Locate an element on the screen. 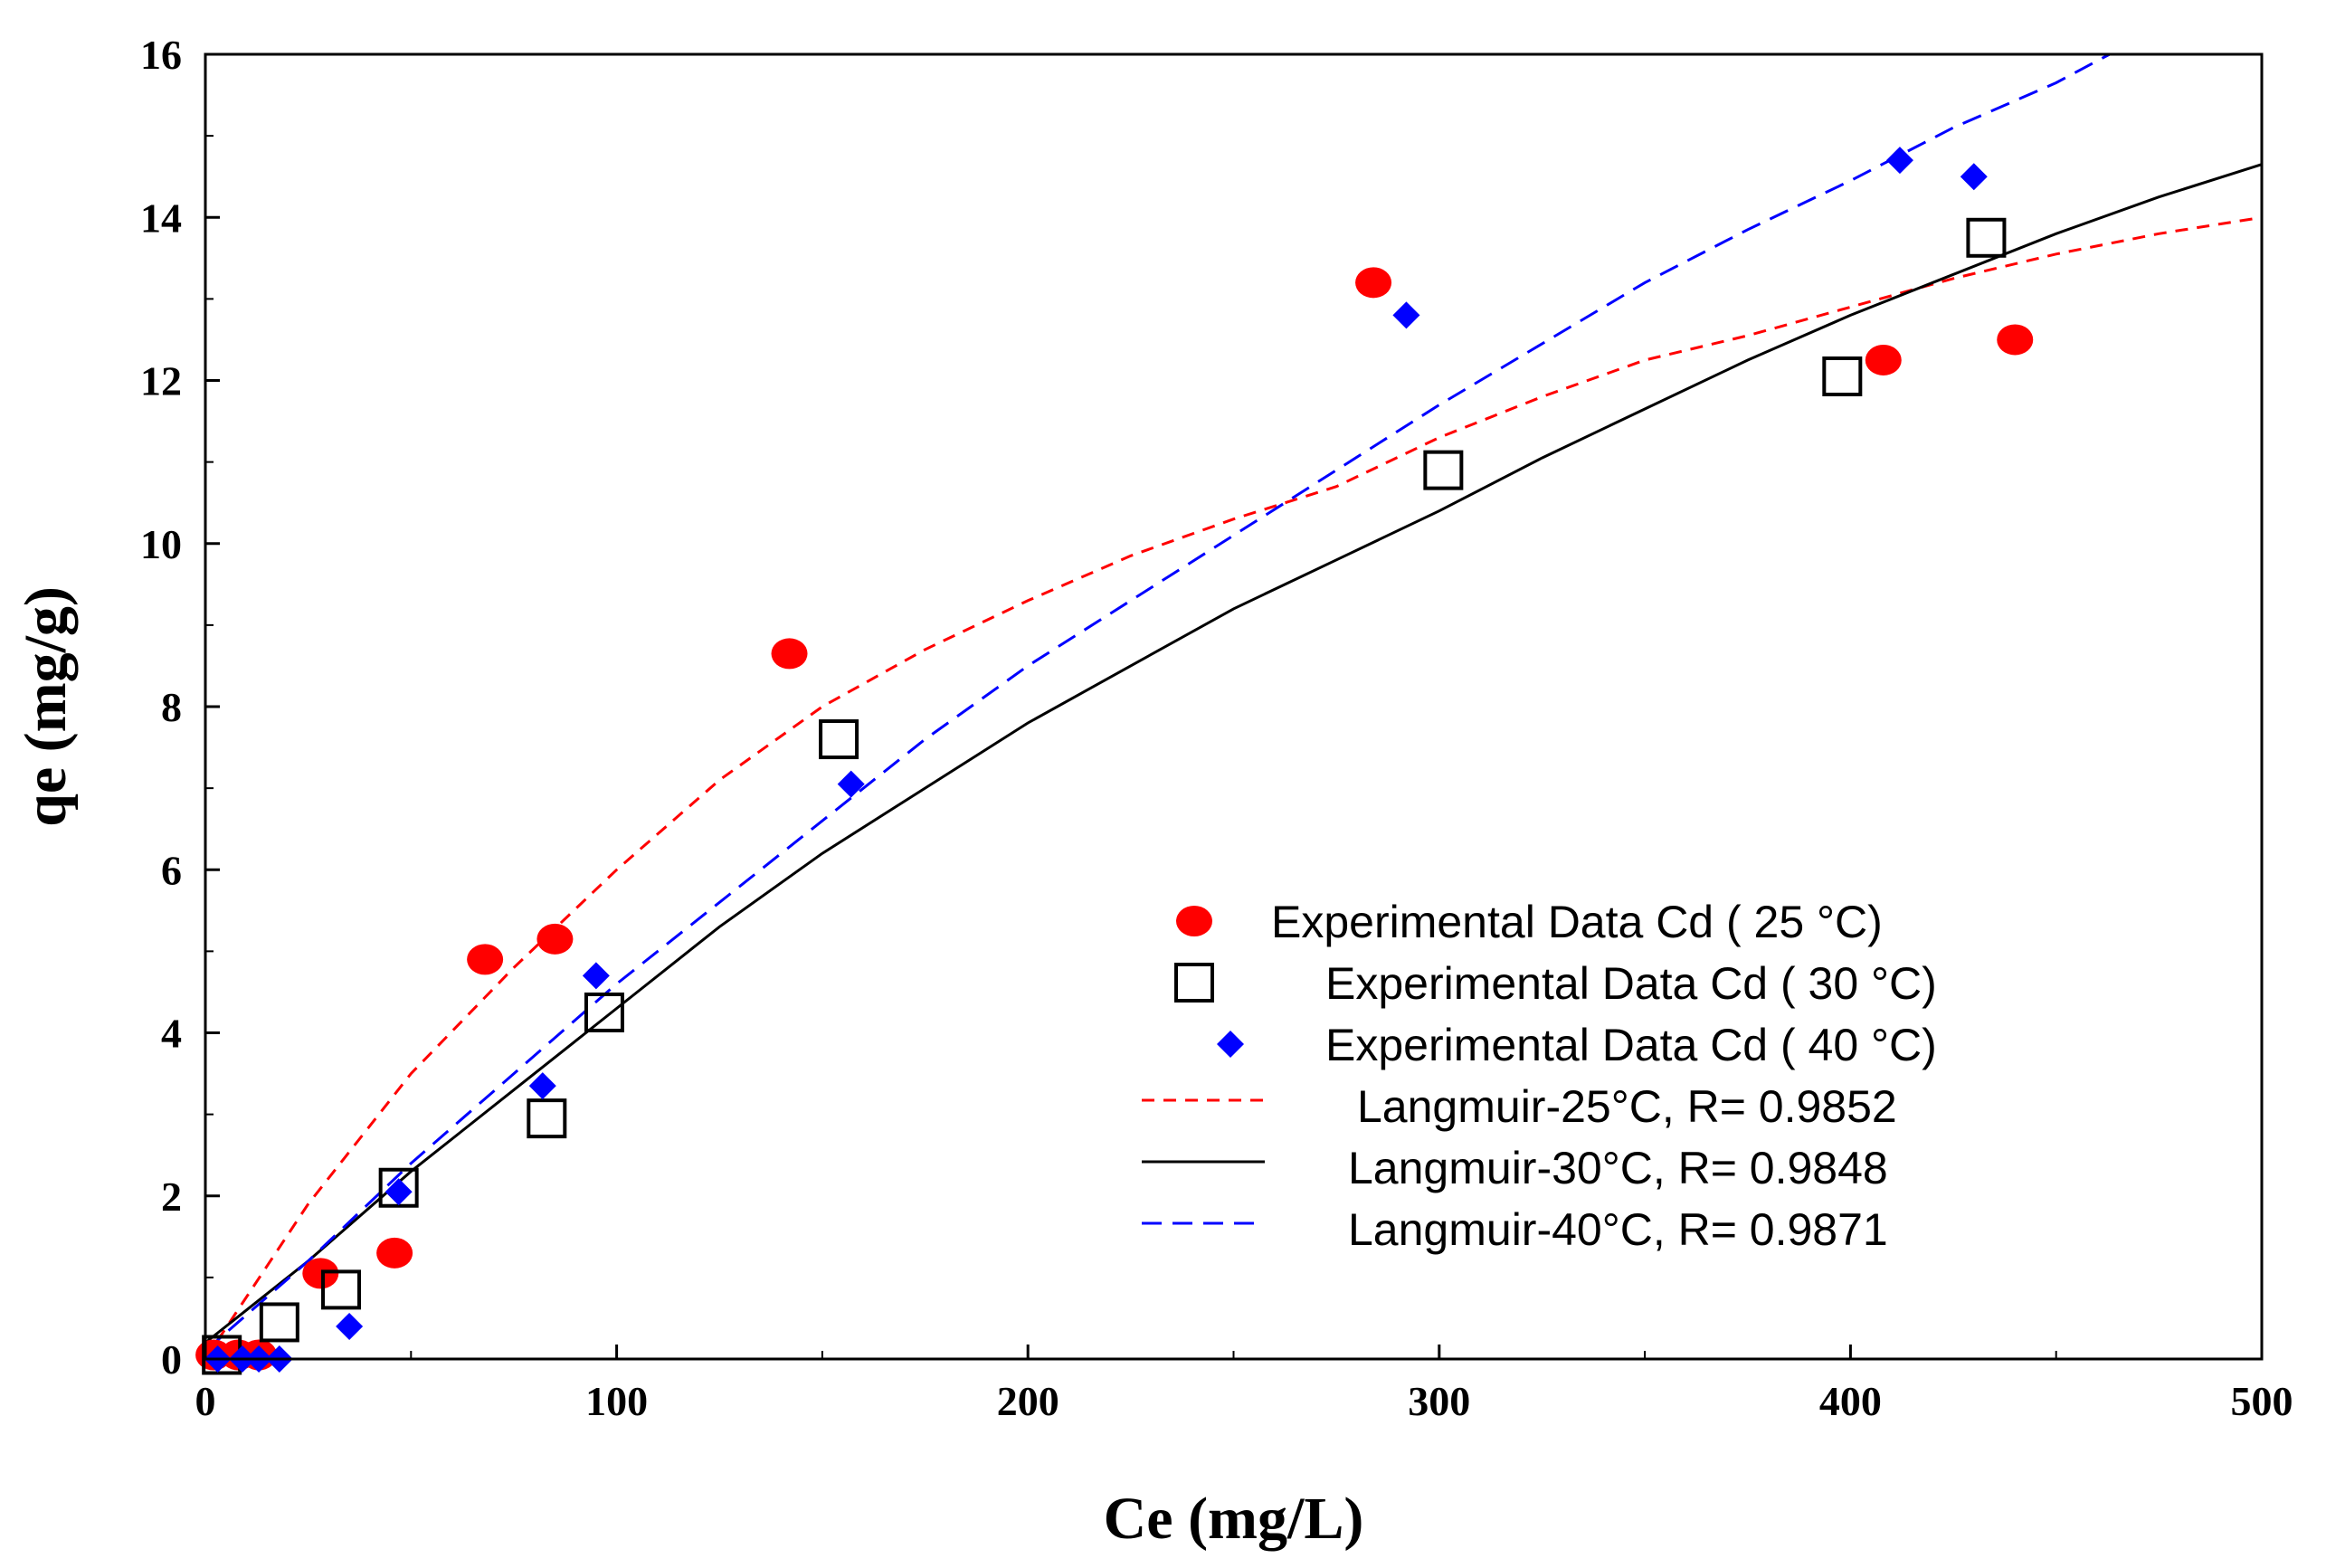 The image size is (2326, 1568). x-tick-label: 500 is located at coordinates (2262, 1401).